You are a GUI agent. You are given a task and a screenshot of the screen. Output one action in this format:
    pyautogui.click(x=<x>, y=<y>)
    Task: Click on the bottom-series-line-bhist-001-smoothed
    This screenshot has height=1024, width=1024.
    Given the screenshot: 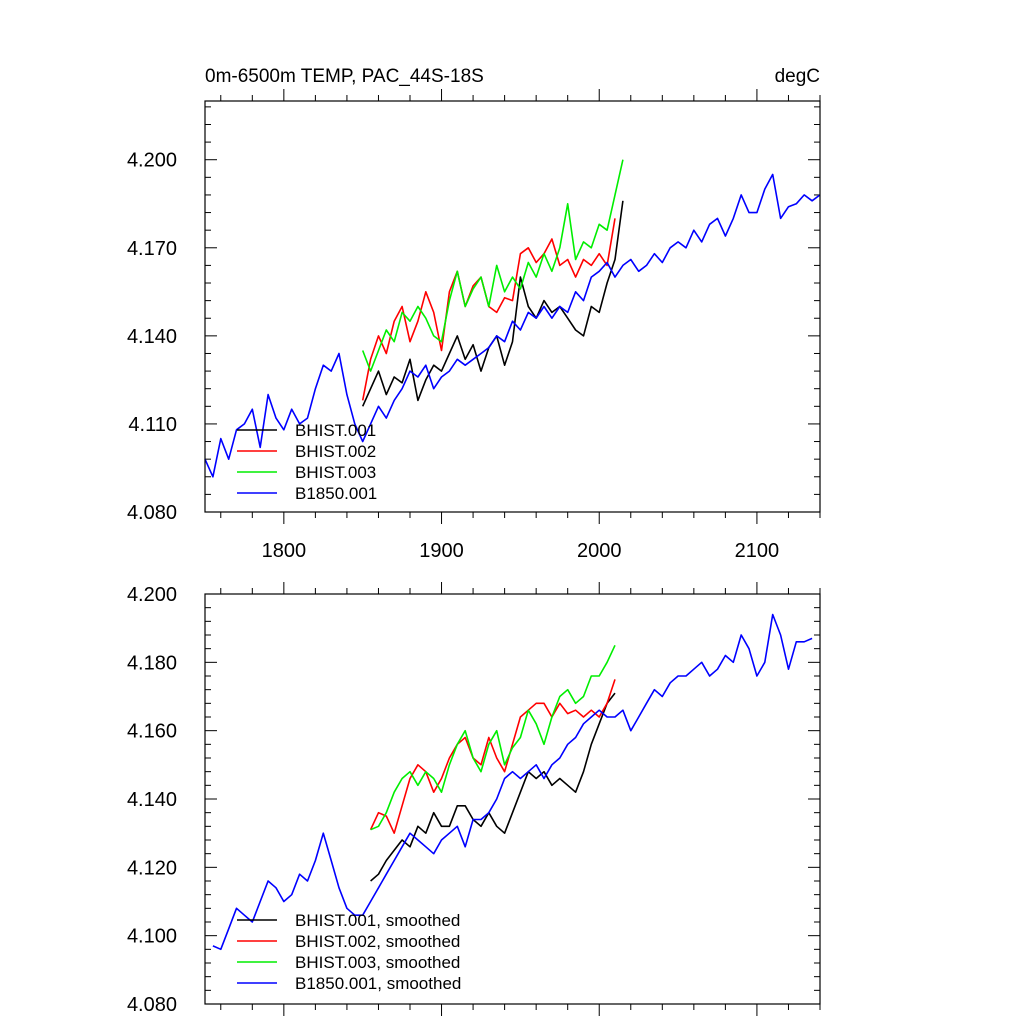 What is the action you would take?
    pyautogui.click(x=493, y=787)
    